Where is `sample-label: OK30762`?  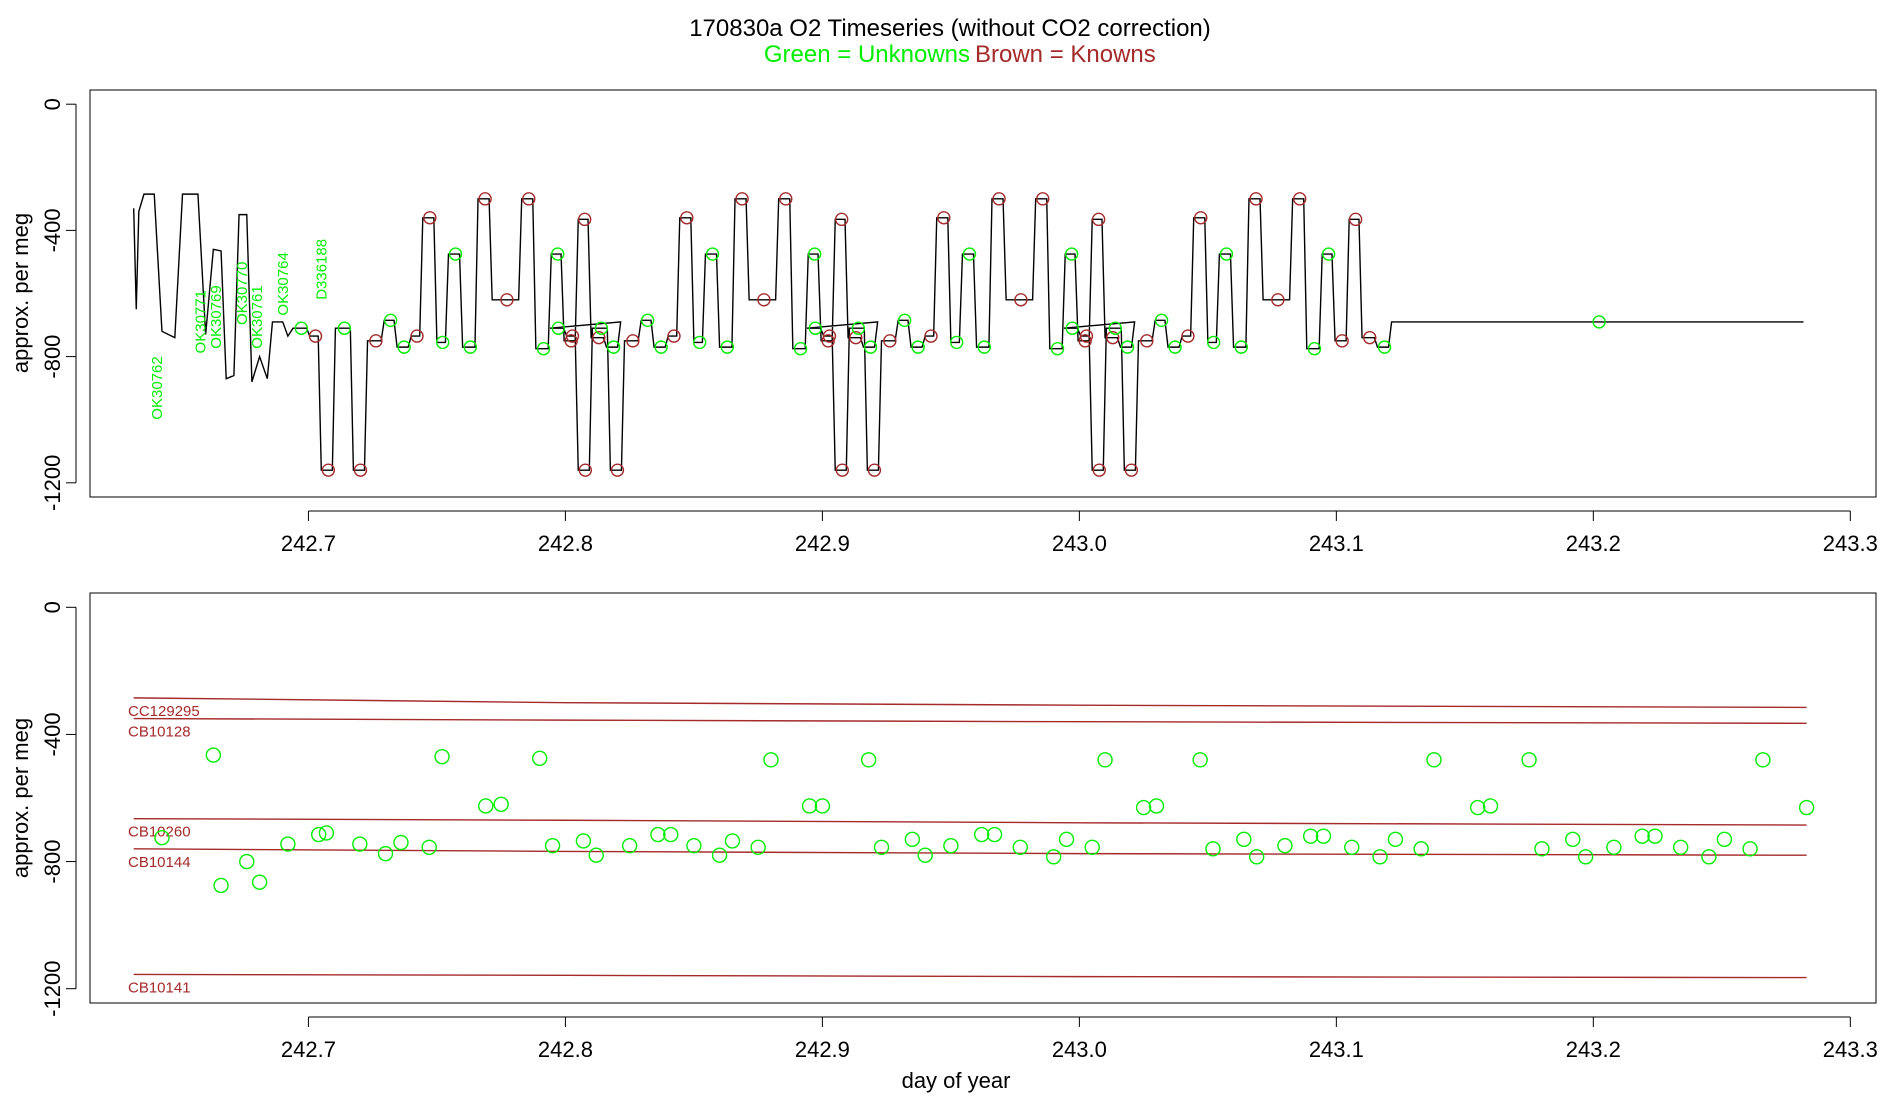 sample-label: OK30762 is located at coordinates (157, 387).